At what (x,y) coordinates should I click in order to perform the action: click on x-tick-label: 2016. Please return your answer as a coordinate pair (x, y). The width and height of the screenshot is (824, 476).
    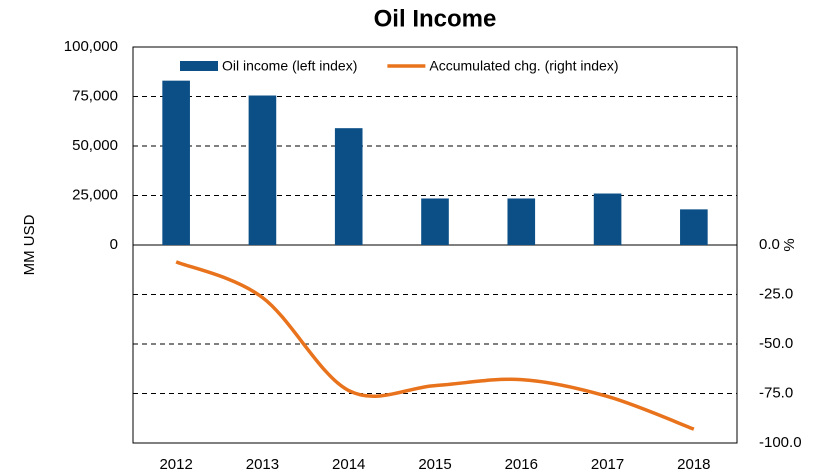
    Looking at the image, I should click on (521, 464).